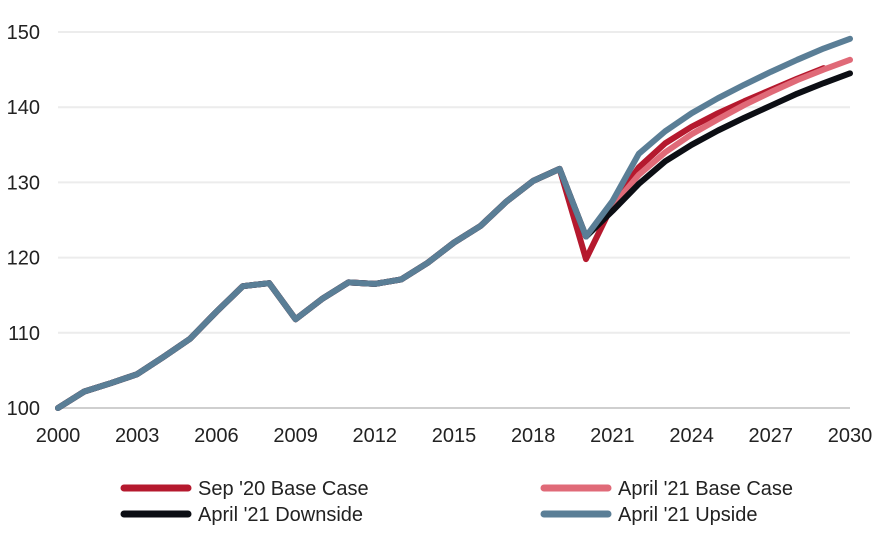 The height and width of the screenshot is (547, 888). I want to click on x-tick-label: 2015, so click(454, 436).